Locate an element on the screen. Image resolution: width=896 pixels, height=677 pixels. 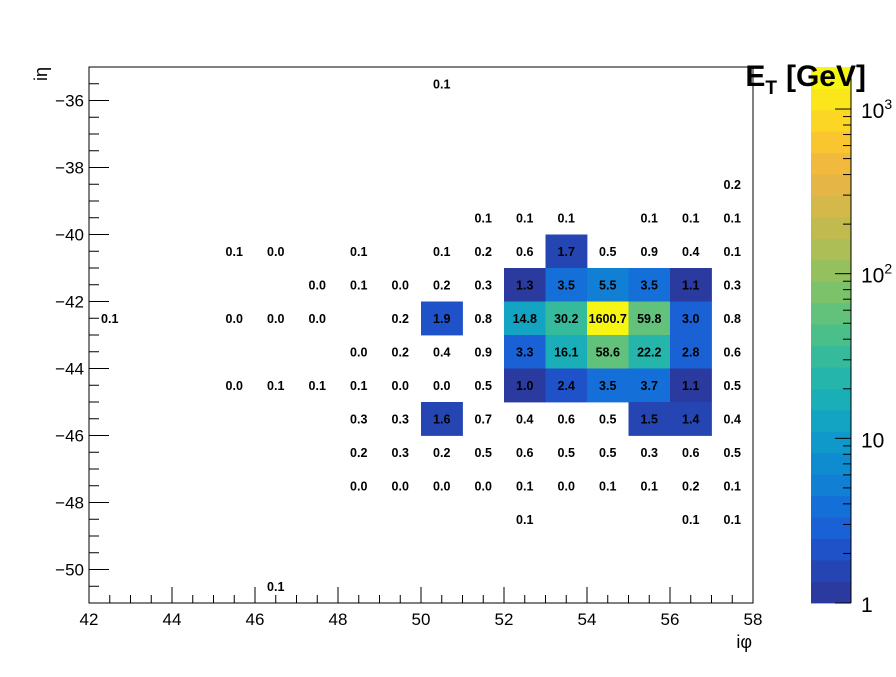
cell-value-label: 1.4 is located at coordinates (690, 419).